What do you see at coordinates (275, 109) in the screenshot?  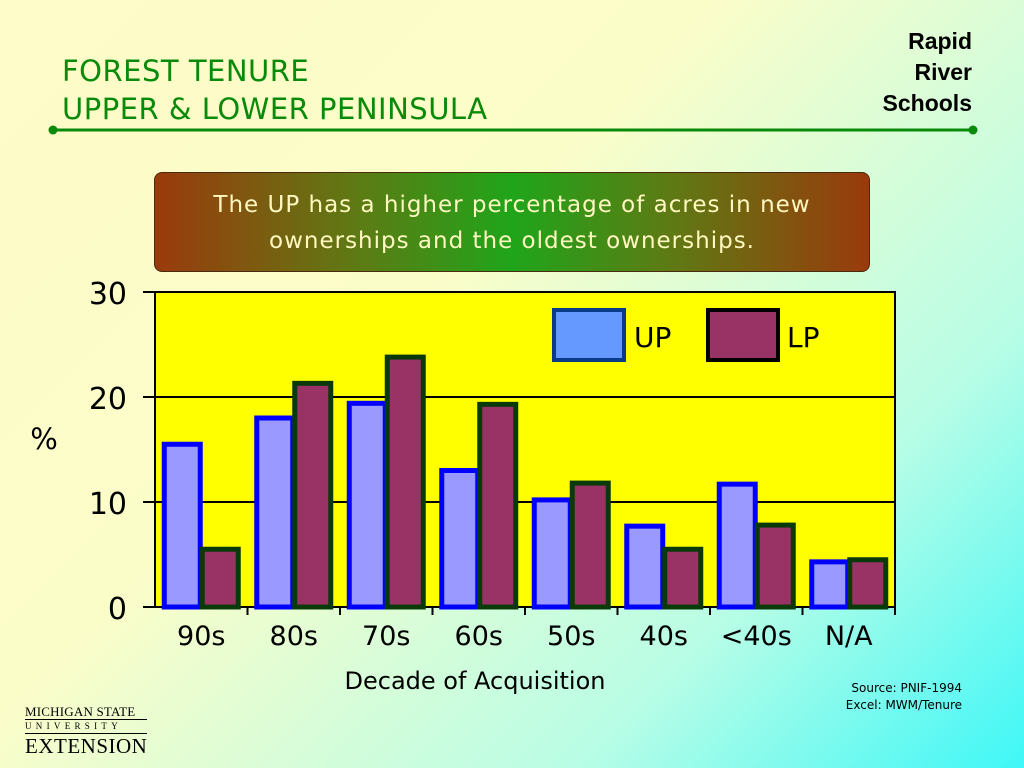 I see `title-line-2: UPPER & LOWER PENINSULA` at bounding box center [275, 109].